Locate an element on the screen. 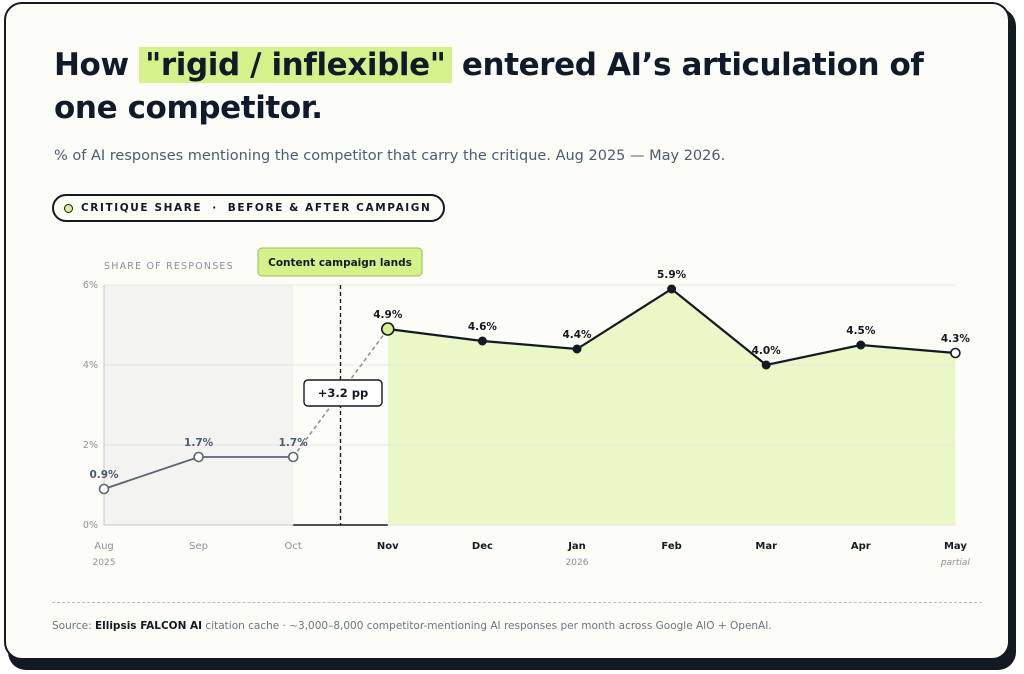 This screenshot has height=674, width=1024. footnote-source: Ellipsis FALCON AI is located at coordinates (148, 626).